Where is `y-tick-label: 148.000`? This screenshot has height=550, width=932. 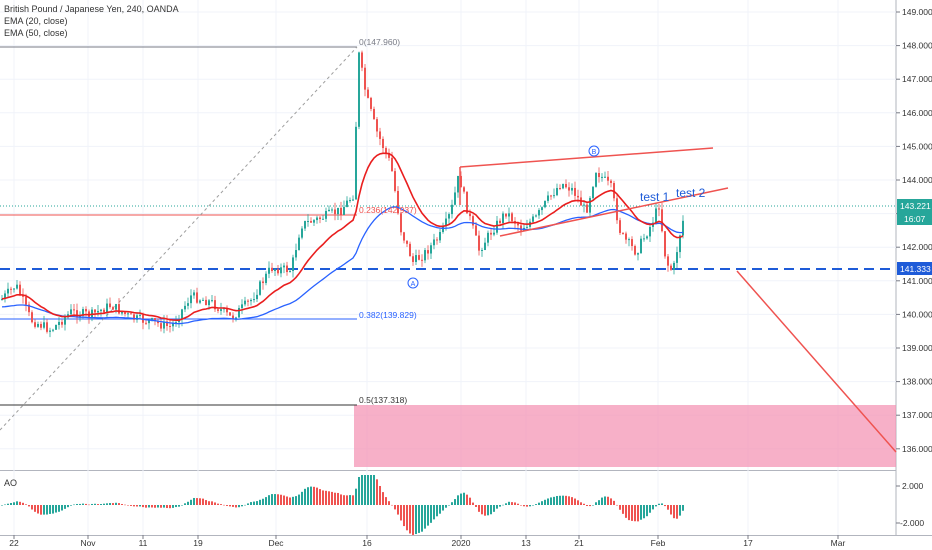 y-tick-label: 148.000 is located at coordinates (917, 46).